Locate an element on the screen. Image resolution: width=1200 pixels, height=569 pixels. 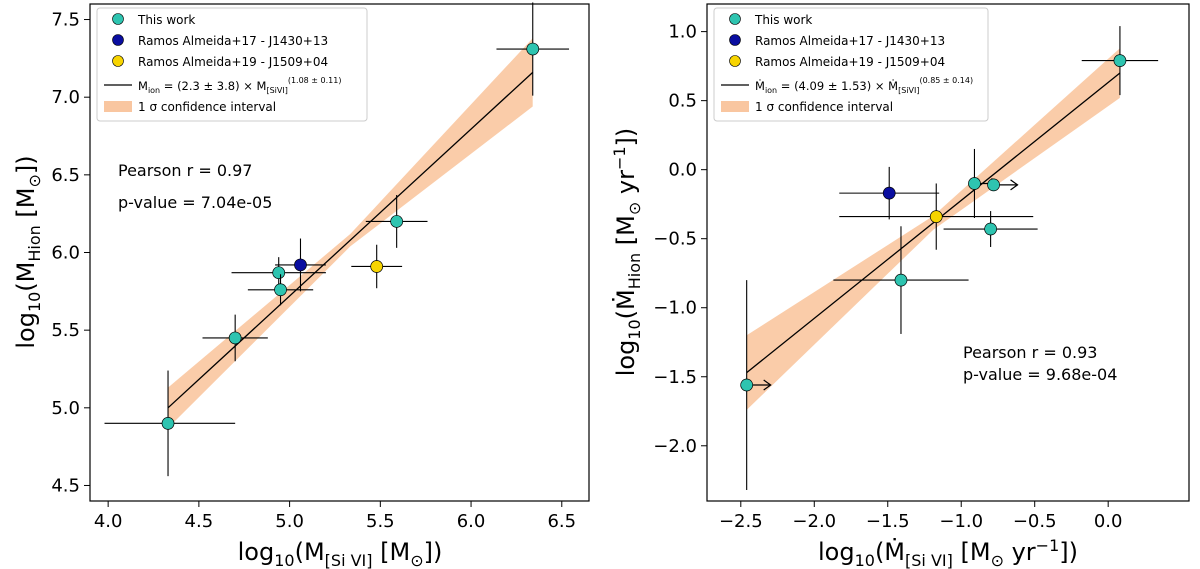
y-tick-label: 4.5 is located at coordinates (65, 485).